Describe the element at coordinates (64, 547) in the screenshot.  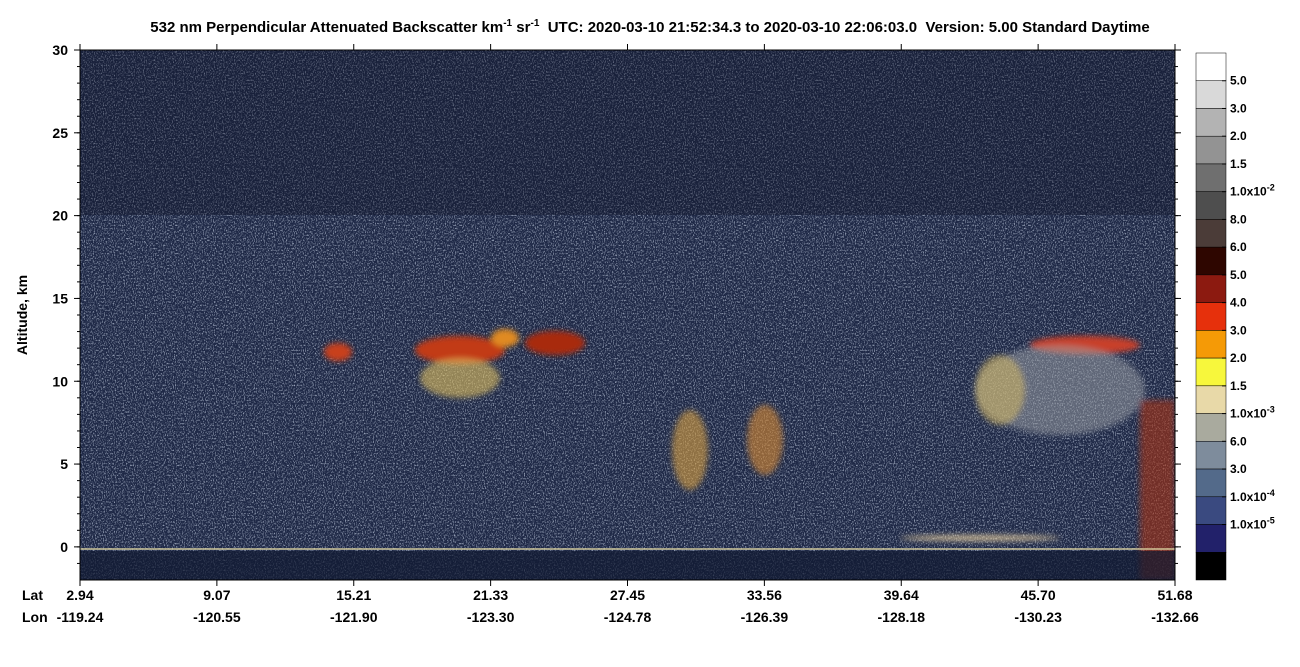
I see `y-tick-label: 0` at that location.